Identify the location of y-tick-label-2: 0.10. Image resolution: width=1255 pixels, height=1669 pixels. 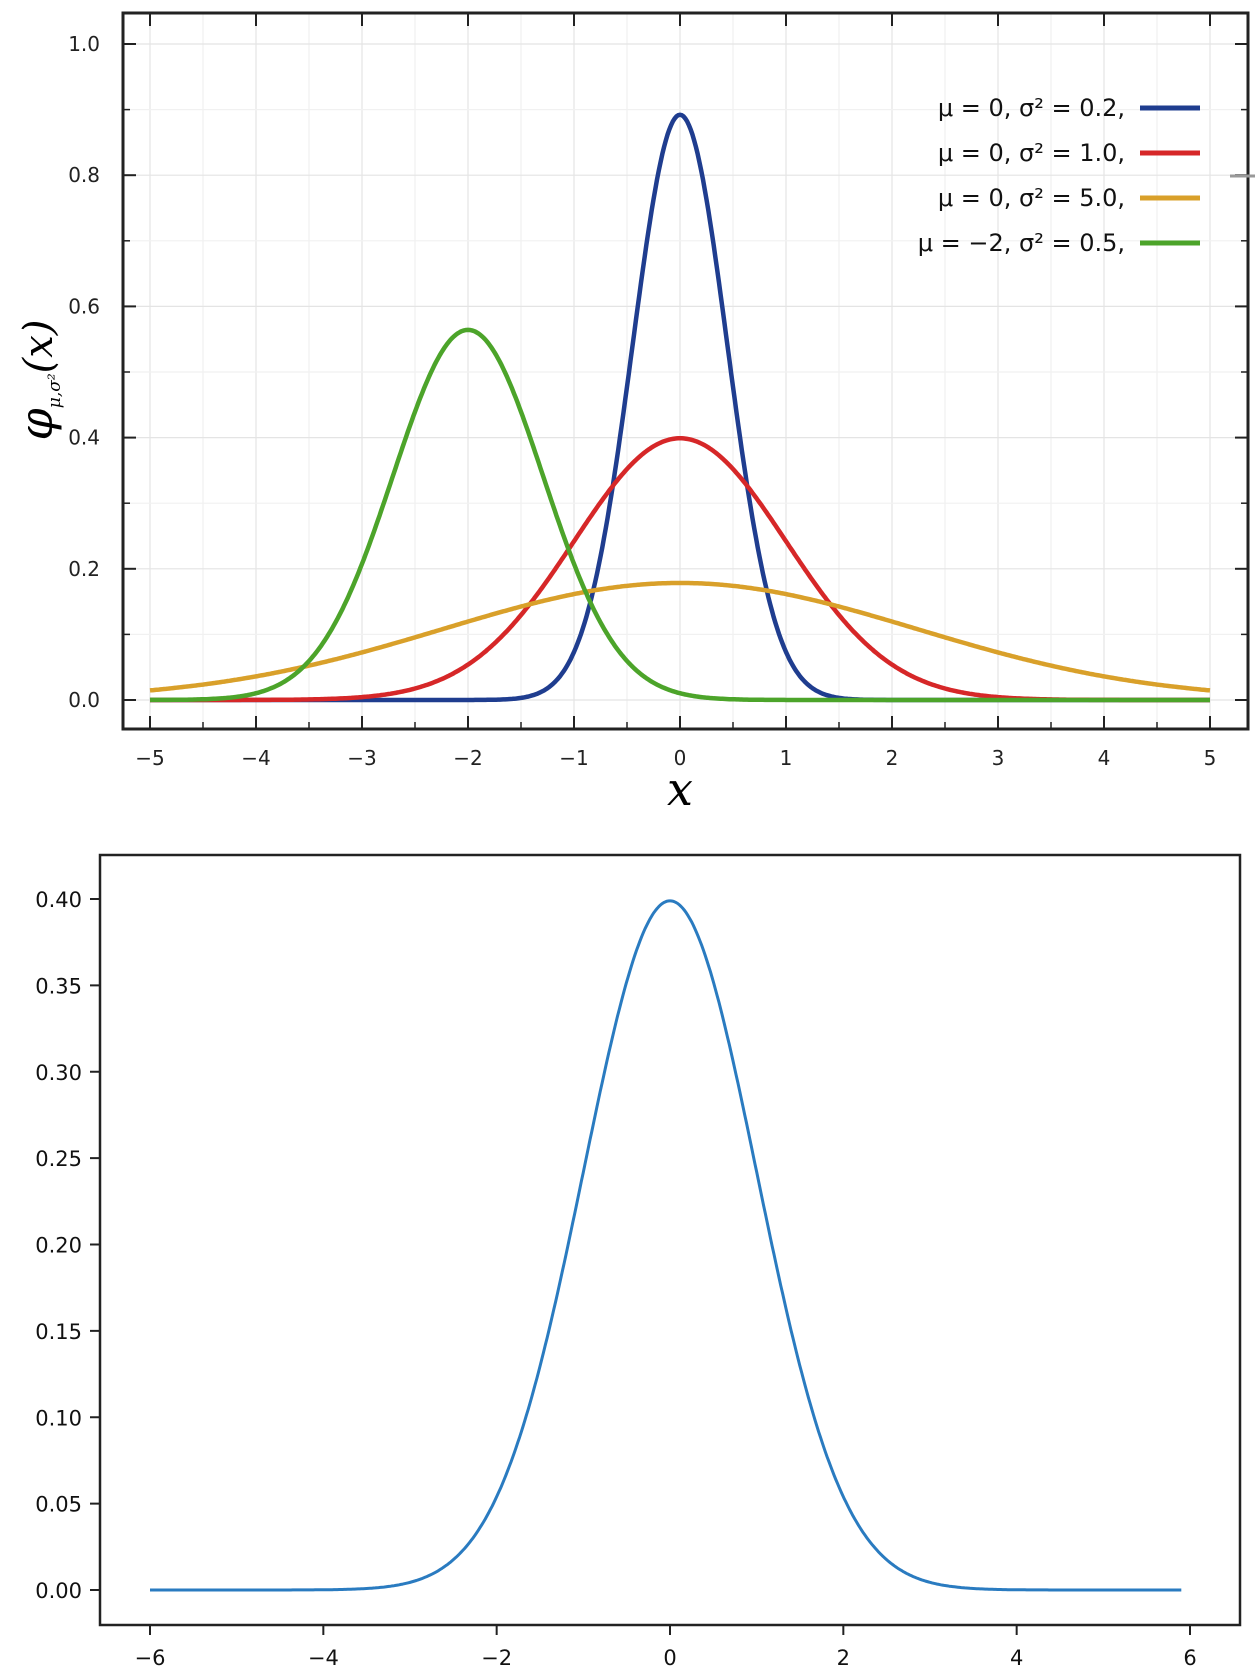
(58, 1418).